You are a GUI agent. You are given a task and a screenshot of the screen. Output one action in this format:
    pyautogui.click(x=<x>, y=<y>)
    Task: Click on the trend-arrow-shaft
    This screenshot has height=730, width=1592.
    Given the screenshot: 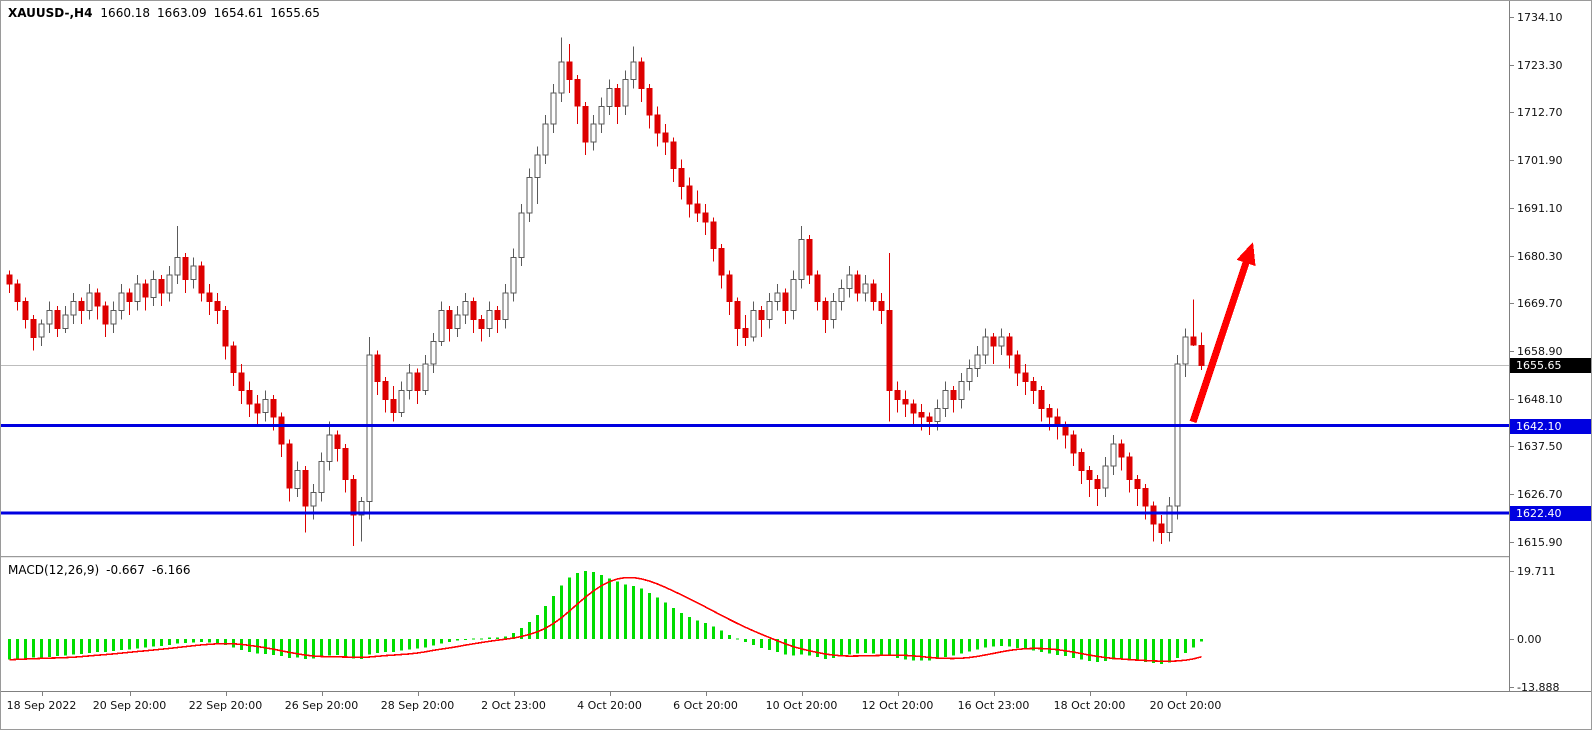 What is the action you would take?
    pyautogui.click(x=1219, y=342)
    